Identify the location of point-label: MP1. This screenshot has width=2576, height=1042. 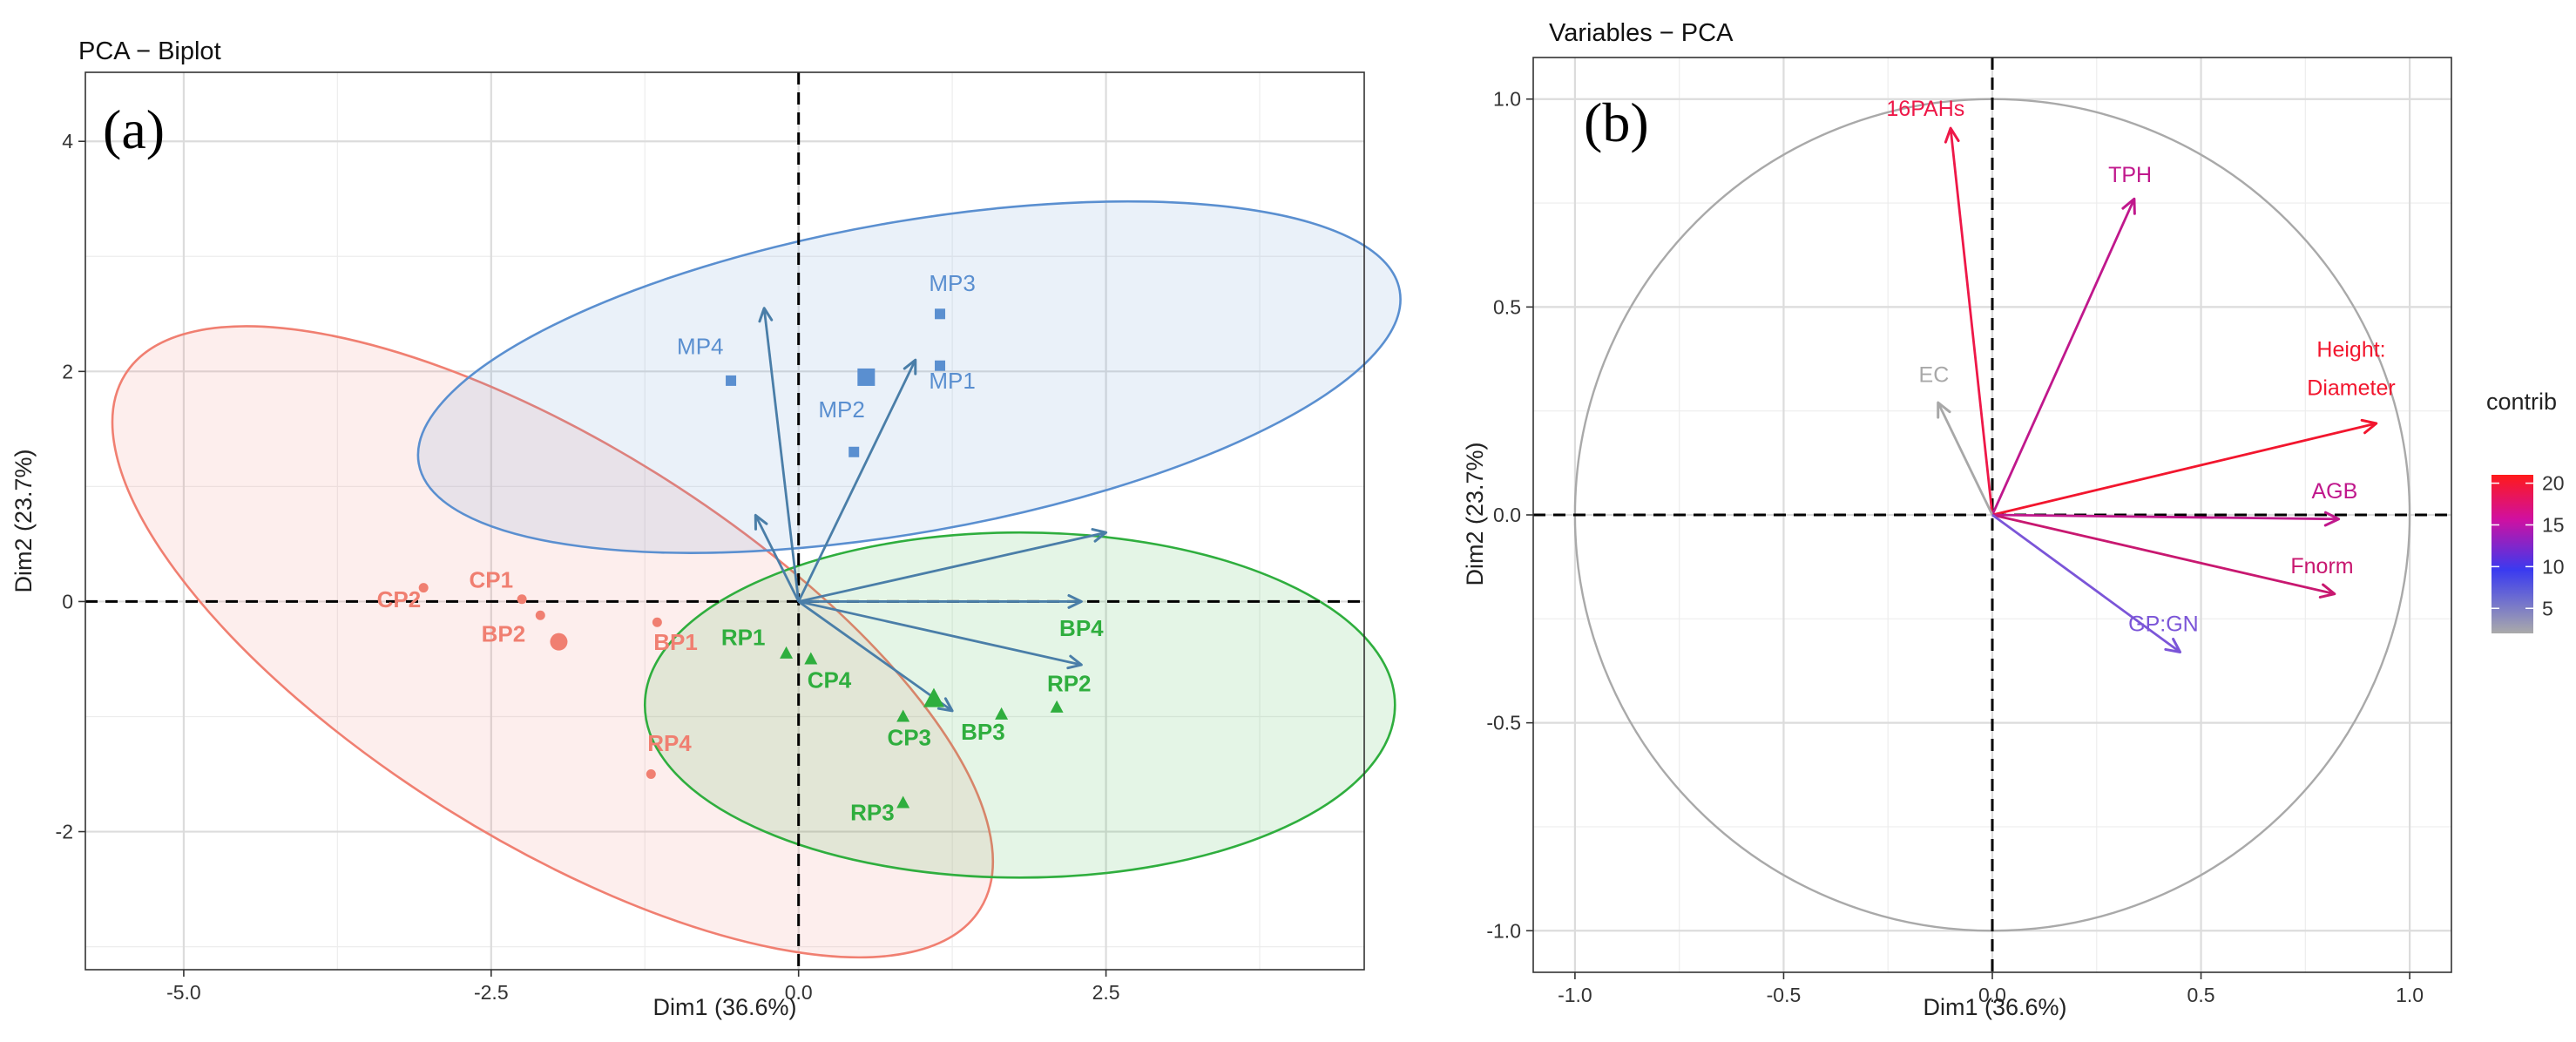
(952, 381).